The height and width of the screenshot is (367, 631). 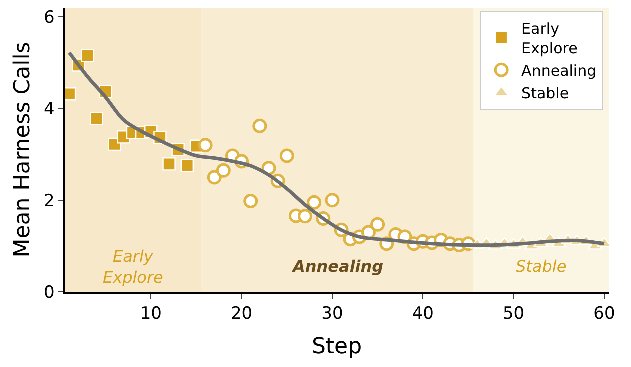 I want to click on legend-label: Annealing, so click(x=559, y=71).